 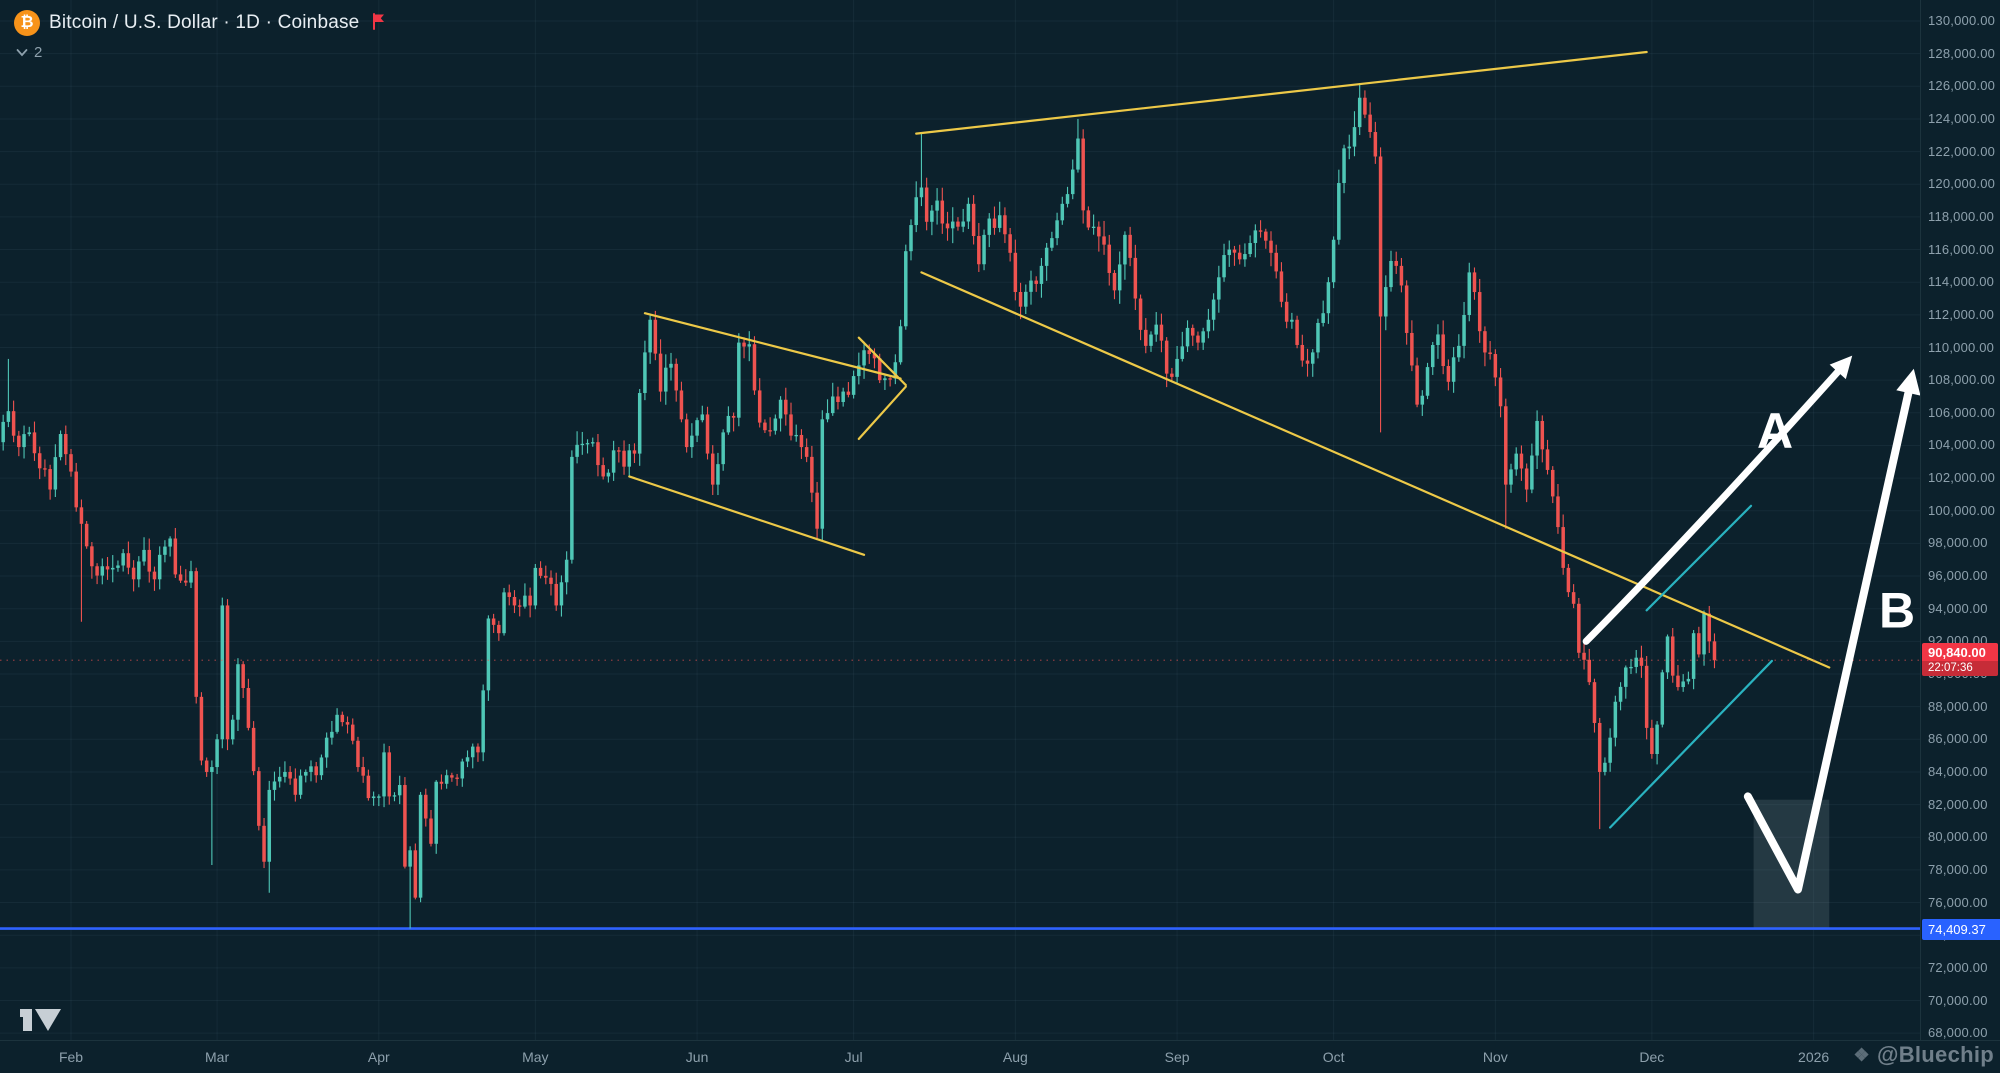 What do you see at coordinates (1957, 653) in the screenshot?
I see `last-price-value: 90,840.00` at bounding box center [1957, 653].